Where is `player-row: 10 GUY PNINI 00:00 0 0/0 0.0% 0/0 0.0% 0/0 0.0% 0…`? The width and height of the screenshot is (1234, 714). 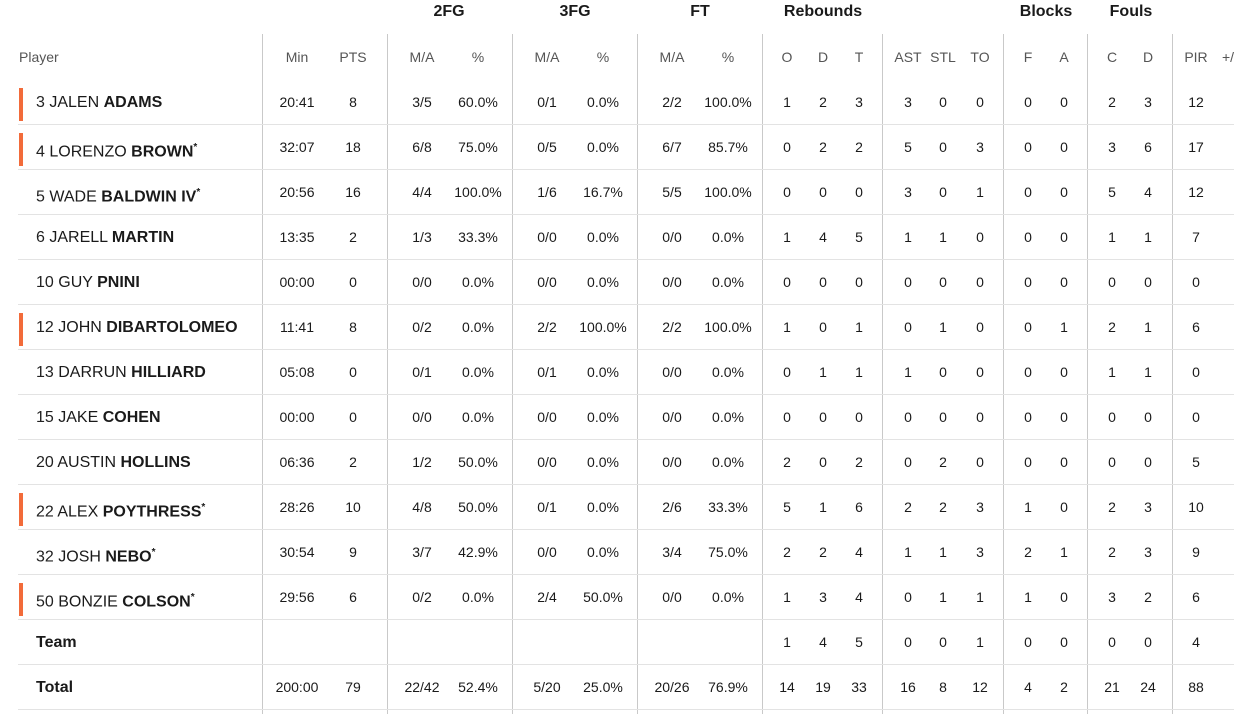 player-row: 10 GUY PNINI 00:00 0 0/0 0.0% 0/0 0.0% 0/0 0.0% 0… is located at coordinates (617, 282).